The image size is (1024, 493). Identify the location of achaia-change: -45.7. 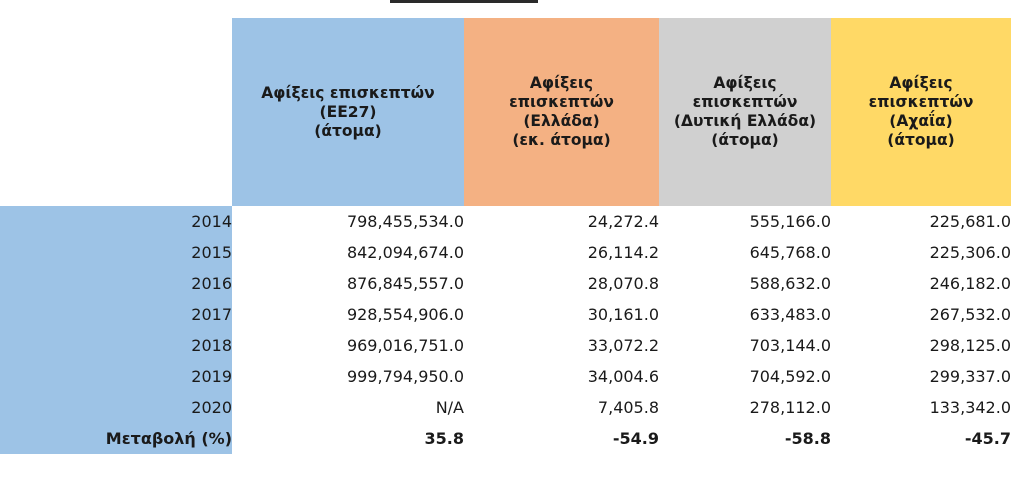
(987, 438).